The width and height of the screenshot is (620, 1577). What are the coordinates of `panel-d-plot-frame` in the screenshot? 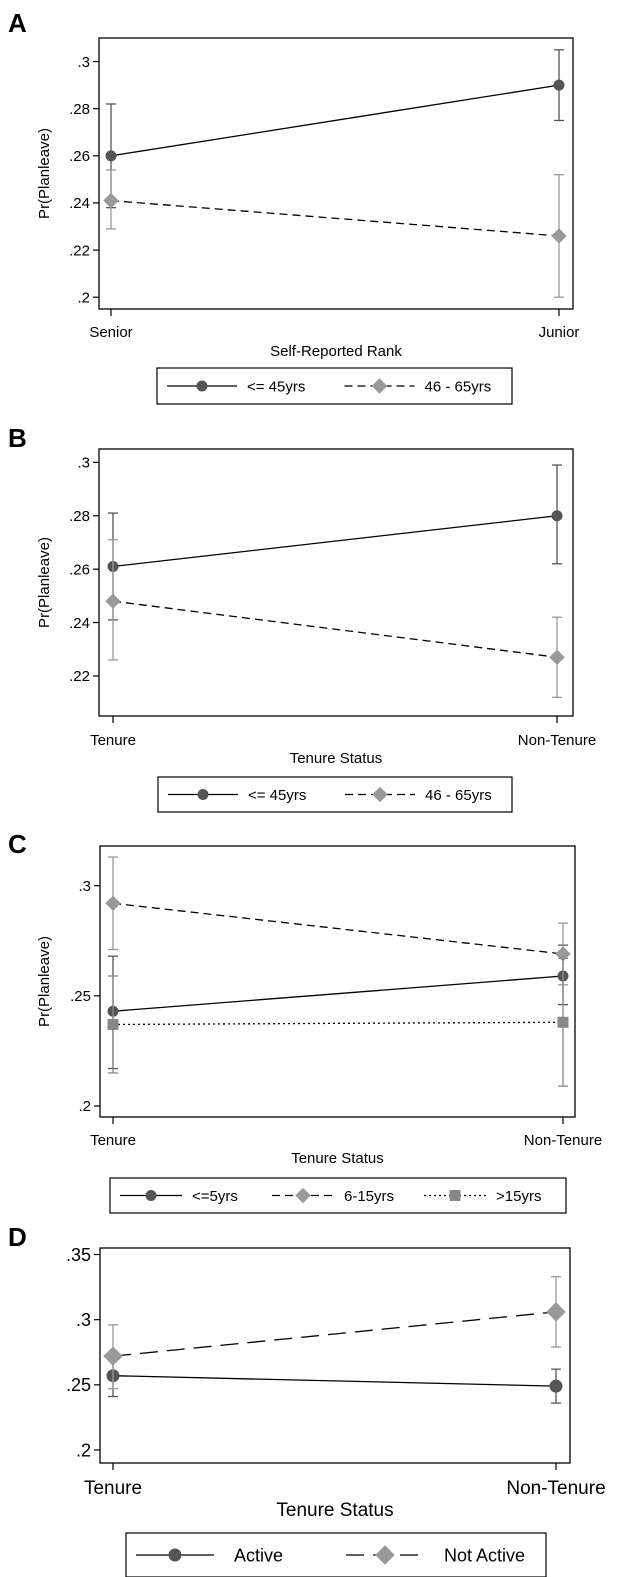 It's located at (335, 1355).